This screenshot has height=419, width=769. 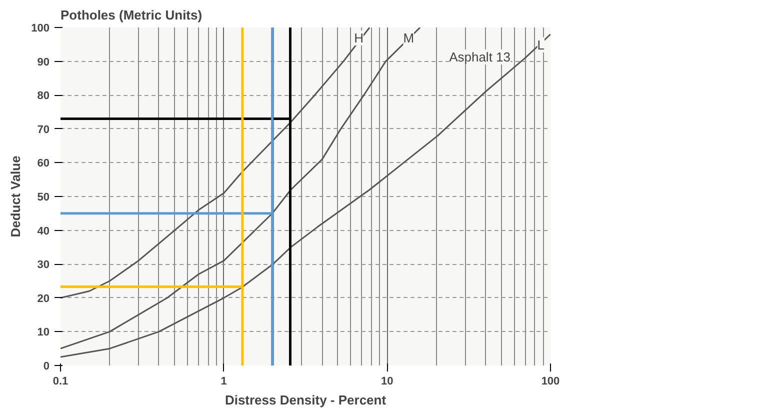 I want to click on x-tick-label: 1, so click(x=223, y=382).